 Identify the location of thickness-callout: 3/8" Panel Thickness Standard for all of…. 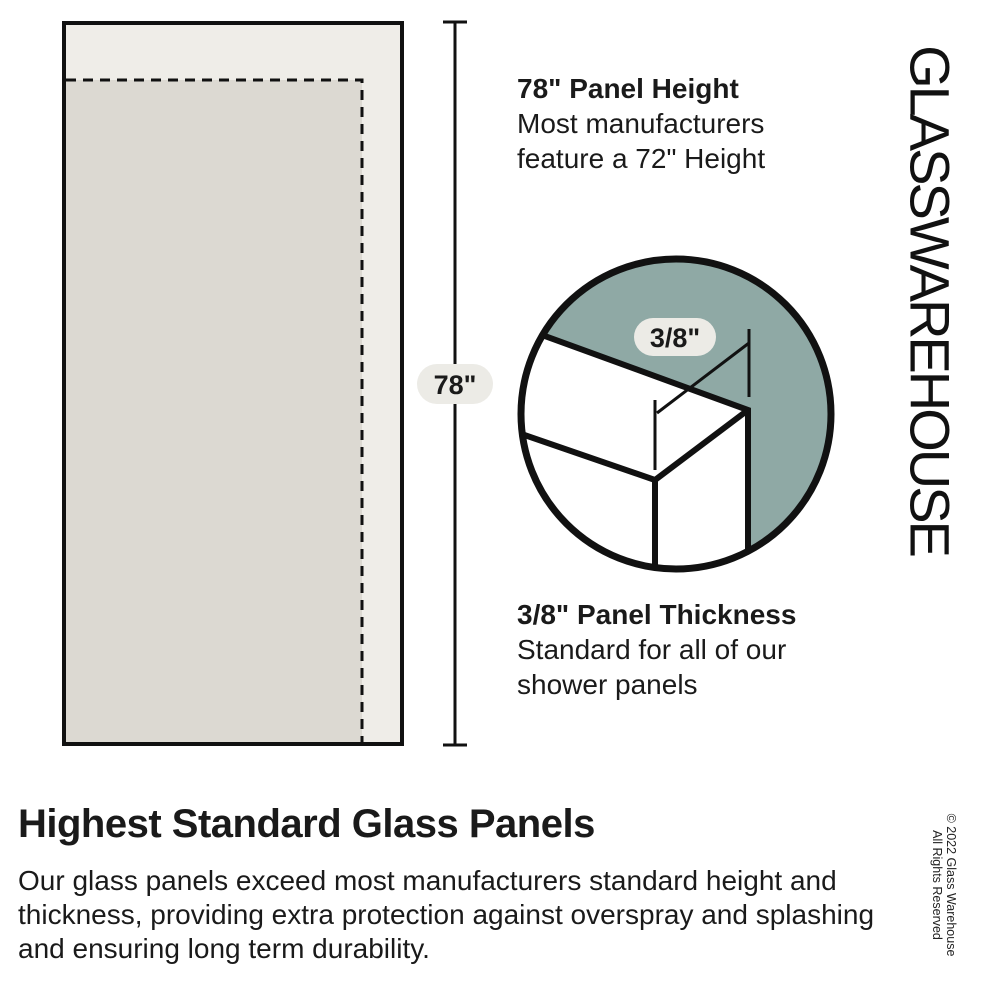
(656, 649).